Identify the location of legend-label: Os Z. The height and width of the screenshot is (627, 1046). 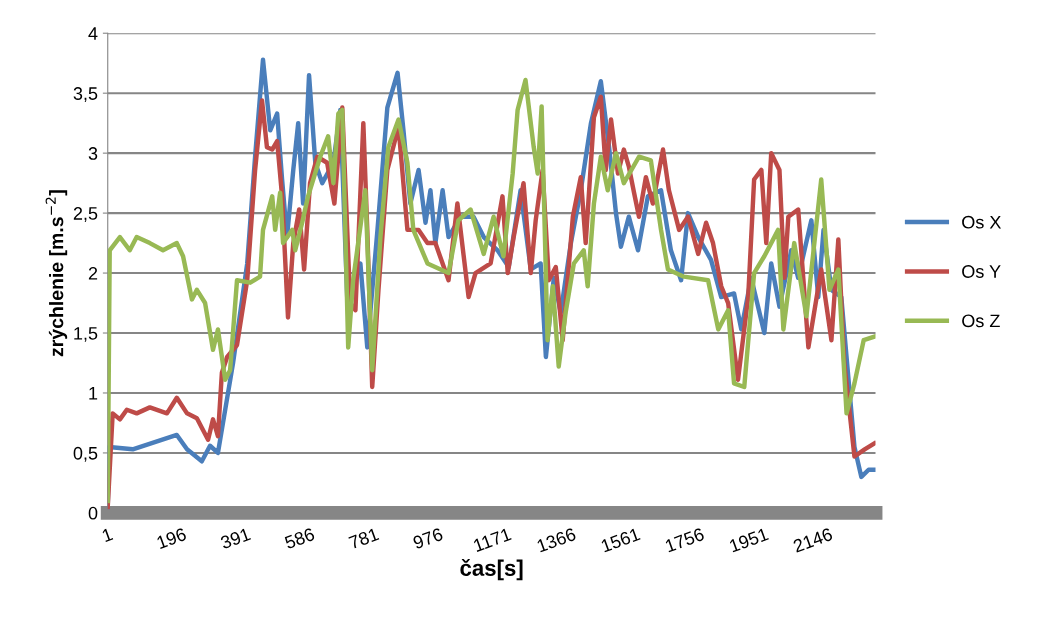
(981, 321).